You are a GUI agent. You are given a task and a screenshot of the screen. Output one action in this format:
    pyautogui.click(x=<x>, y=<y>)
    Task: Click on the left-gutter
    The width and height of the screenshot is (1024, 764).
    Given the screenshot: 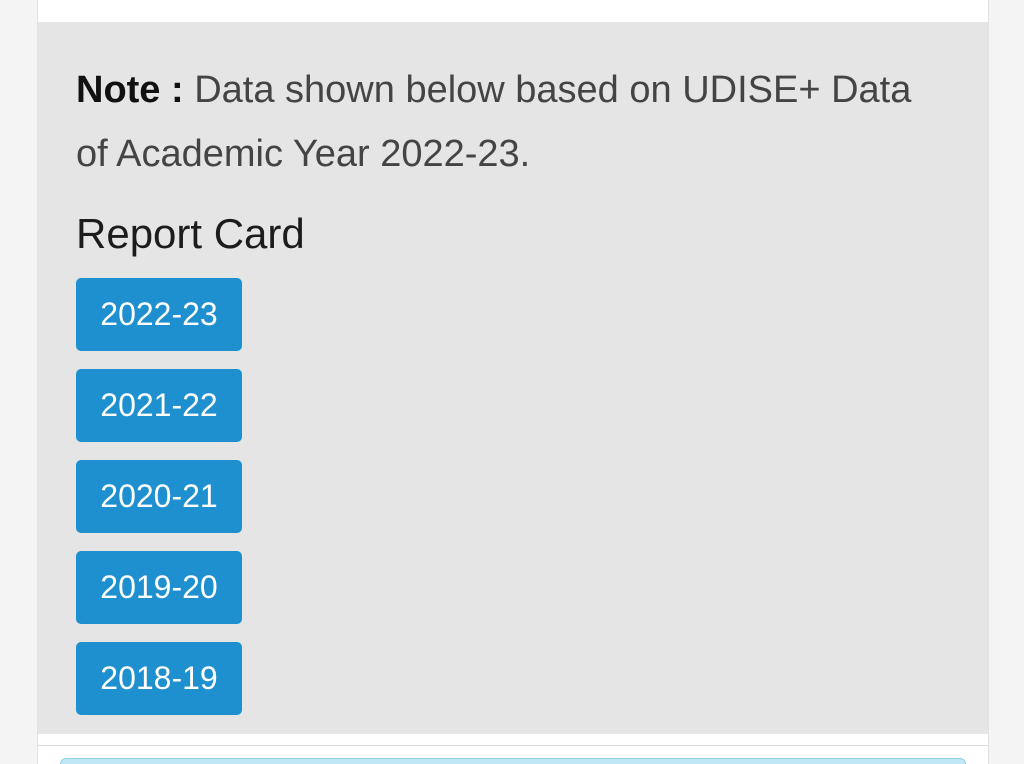 What is the action you would take?
    pyautogui.click(x=18, y=382)
    